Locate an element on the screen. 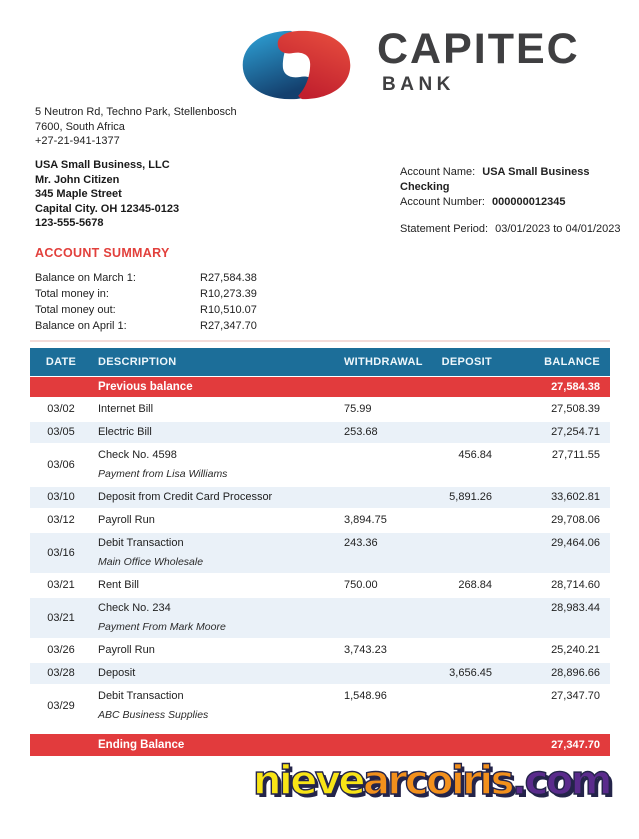  table-row: 03/02 Internet Bill 75.99 27,508.39 is located at coordinates (320, 409).